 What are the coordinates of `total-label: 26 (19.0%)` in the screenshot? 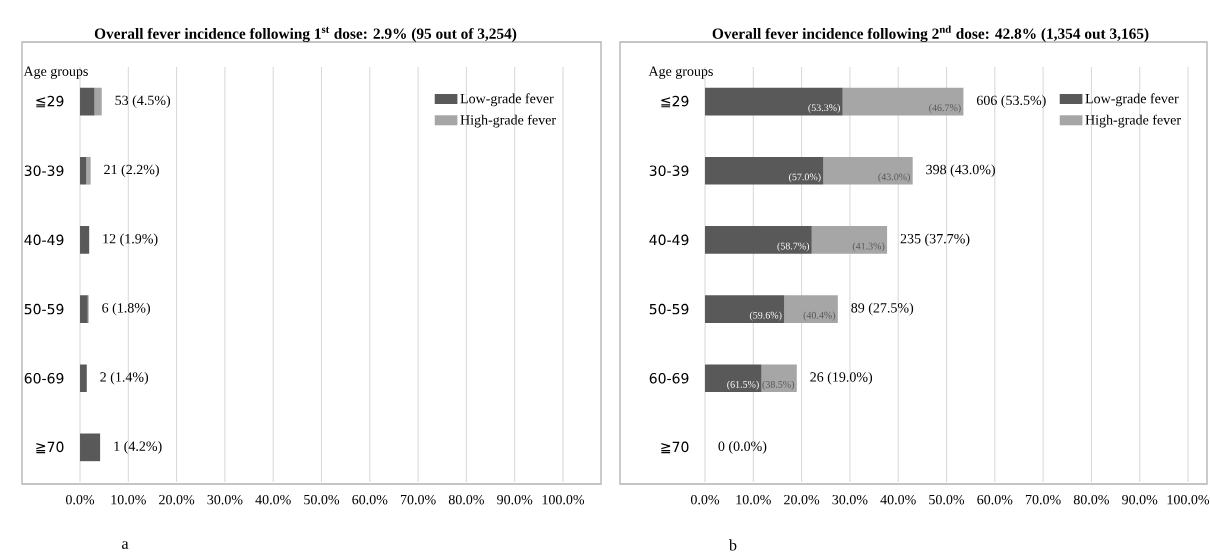 It's located at (841, 378).